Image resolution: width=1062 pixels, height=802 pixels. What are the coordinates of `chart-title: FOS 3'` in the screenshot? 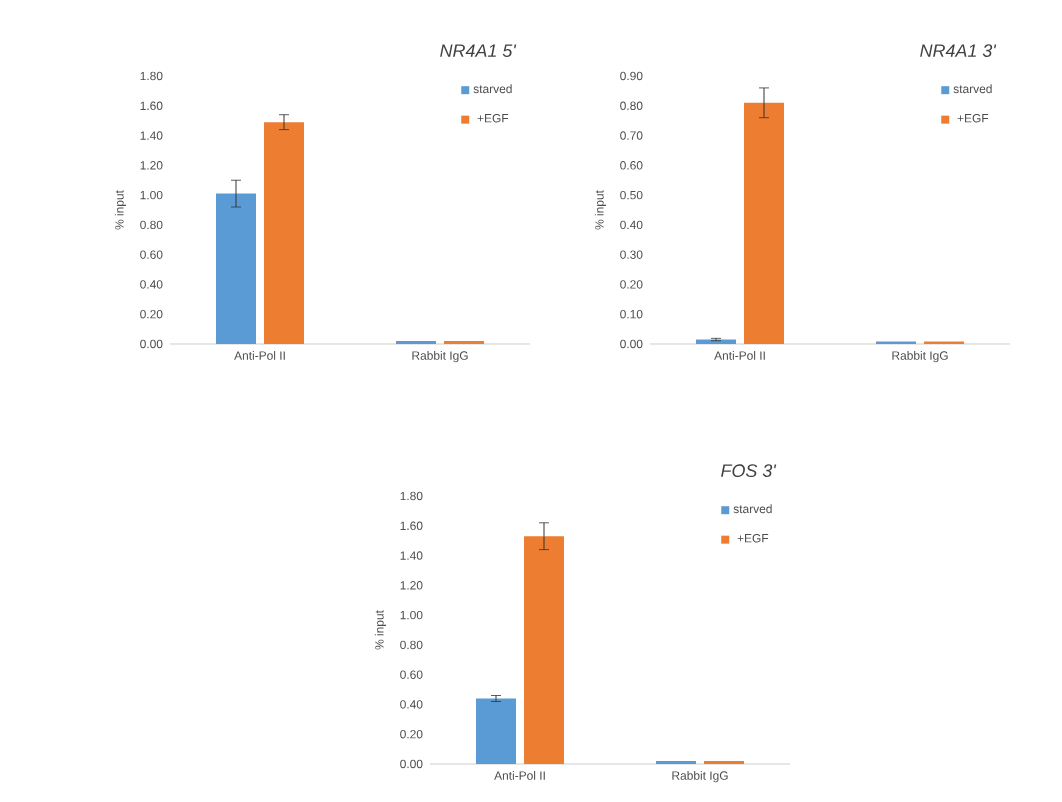 It's located at (749, 471).